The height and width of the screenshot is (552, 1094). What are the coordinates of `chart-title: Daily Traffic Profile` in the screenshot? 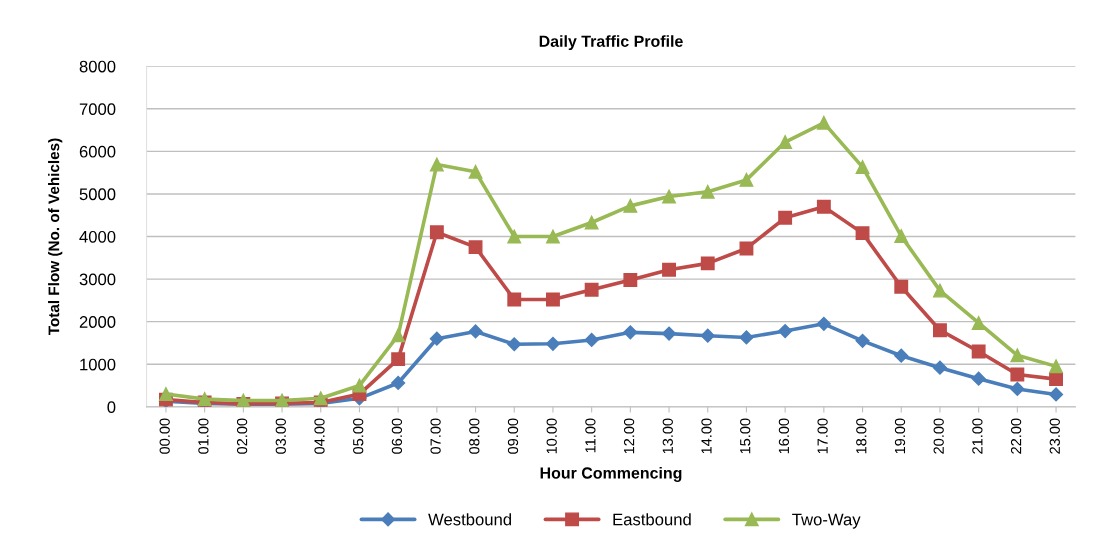 It's located at (611, 43).